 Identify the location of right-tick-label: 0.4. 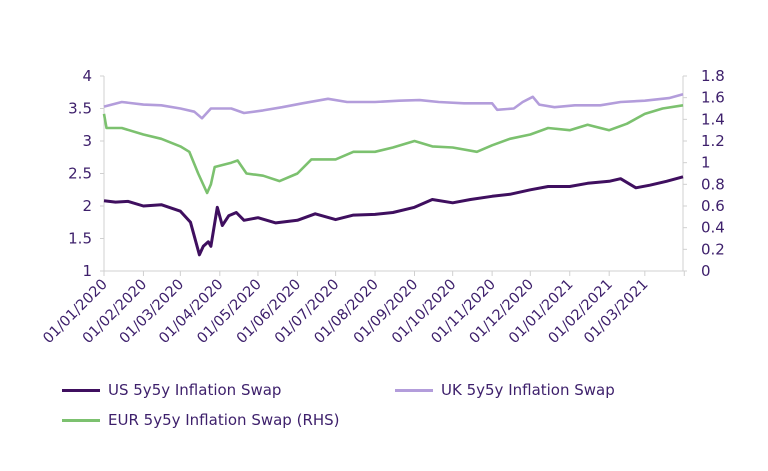
(713, 228).